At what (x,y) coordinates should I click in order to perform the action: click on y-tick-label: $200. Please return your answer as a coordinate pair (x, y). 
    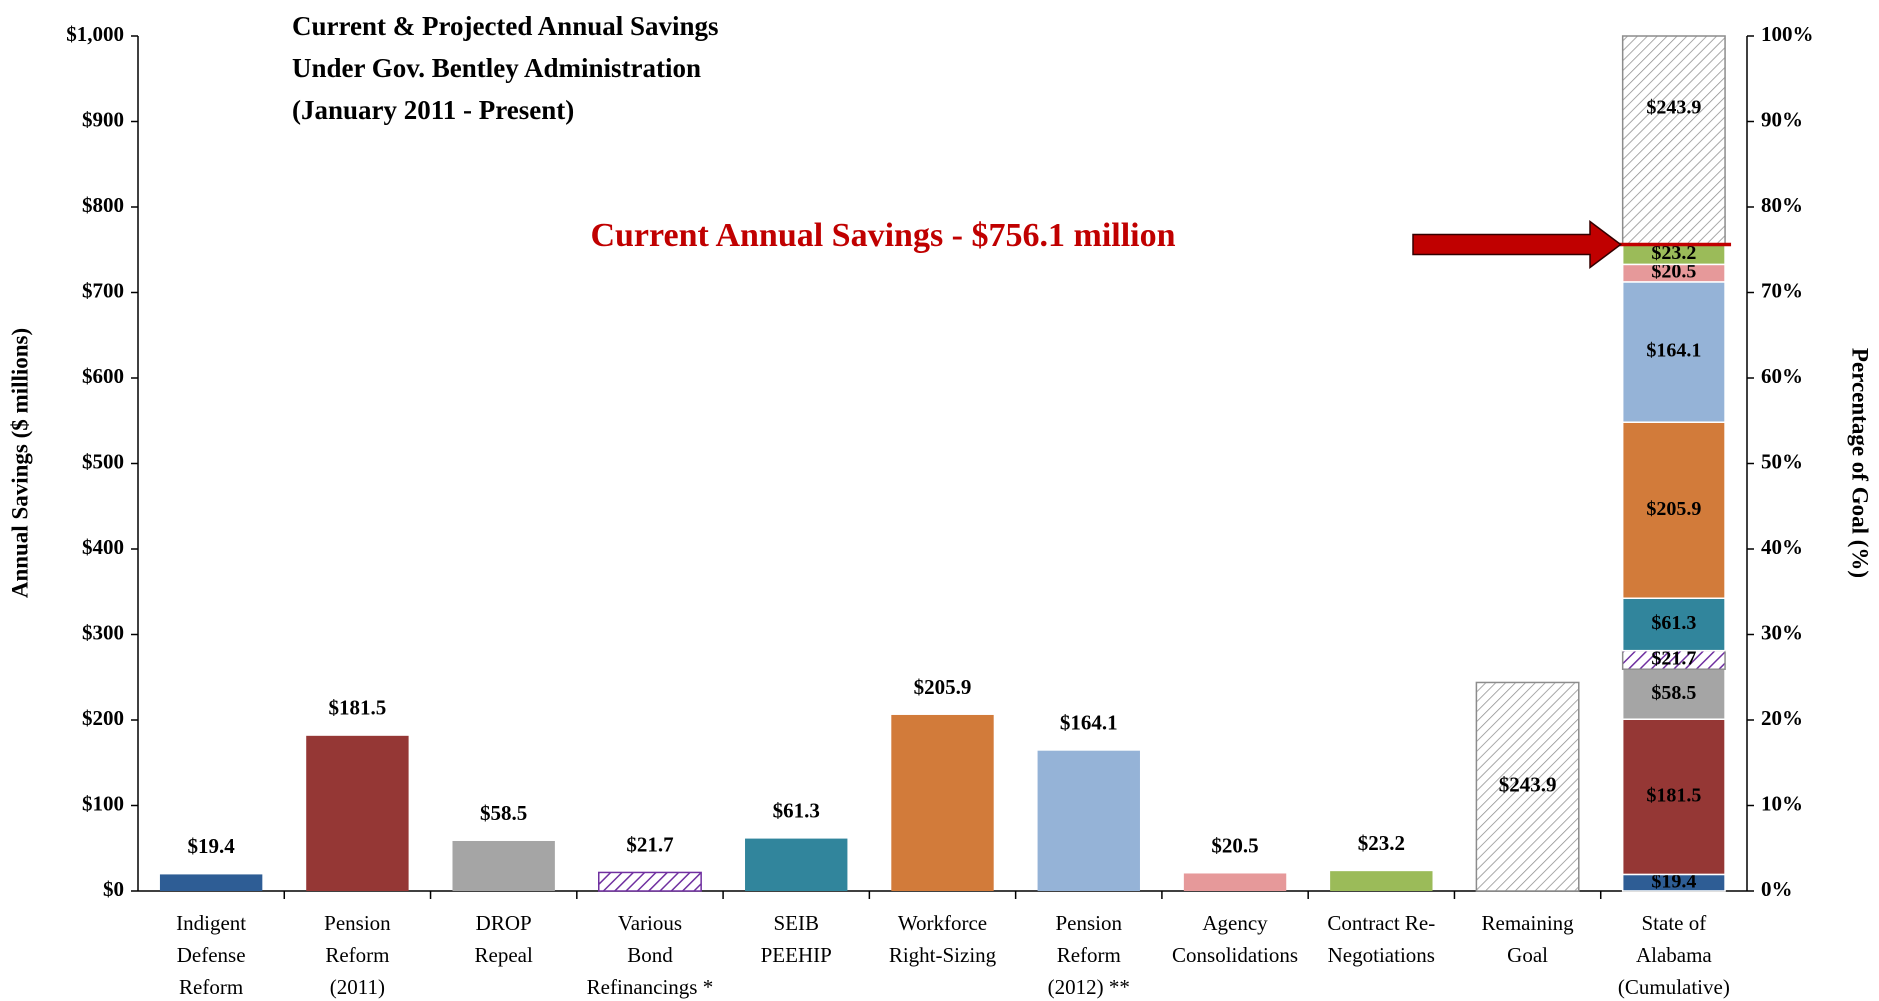
    Looking at the image, I should click on (103, 718).